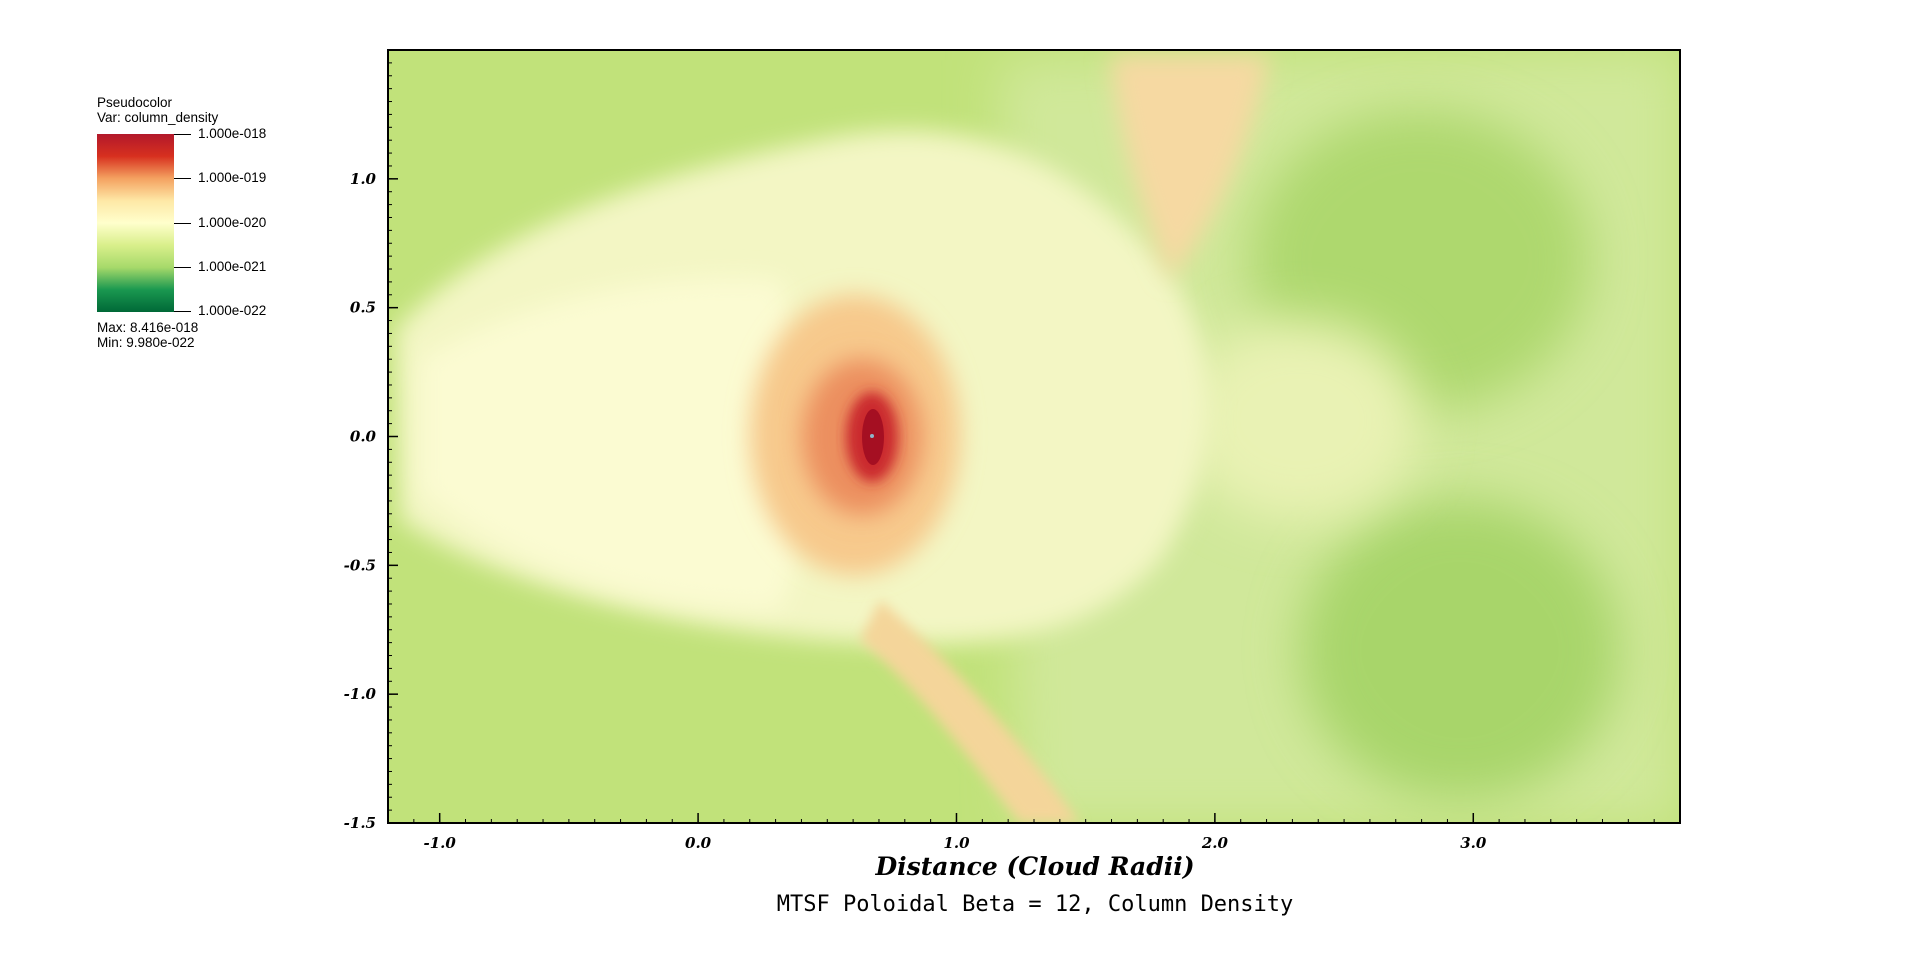  What do you see at coordinates (1190, 167) in the screenshot?
I see `upper-stream` at bounding box center [1190, 167].